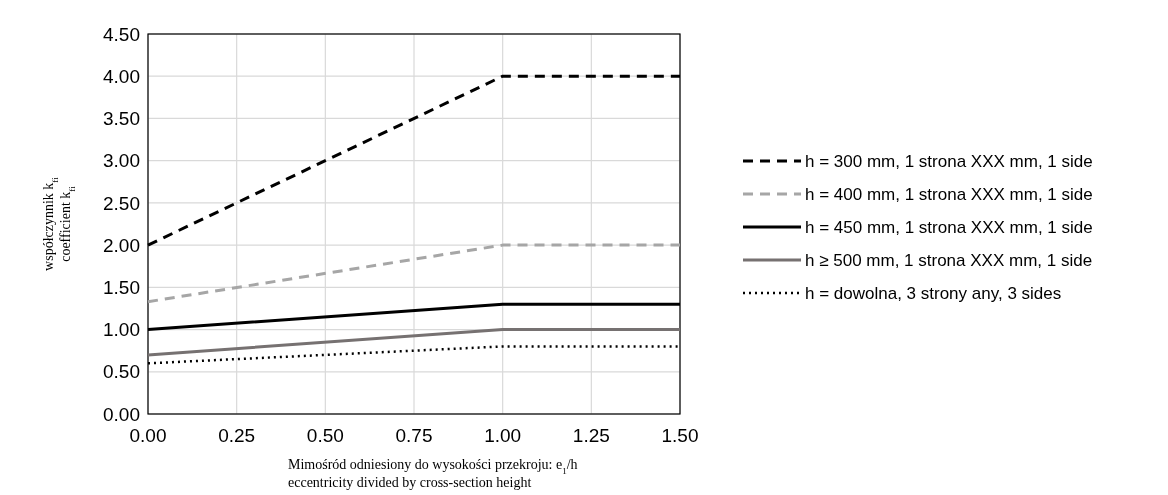 Image resolution: width=1168 pixels, height=495 pixels. What do you see at coordinates (121, 161) in the screenshot?
I see `y-tick-label: 3.00` at bounding box center [121, 161].